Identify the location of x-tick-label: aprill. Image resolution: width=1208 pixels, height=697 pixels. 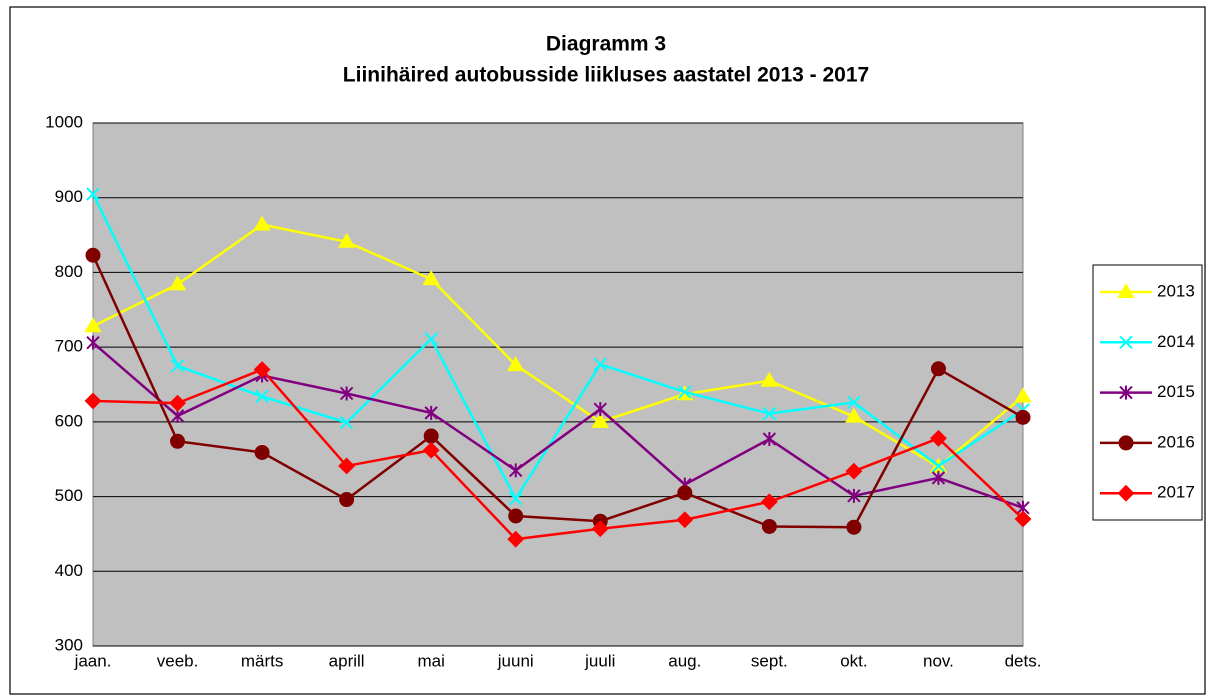
(347, 660).